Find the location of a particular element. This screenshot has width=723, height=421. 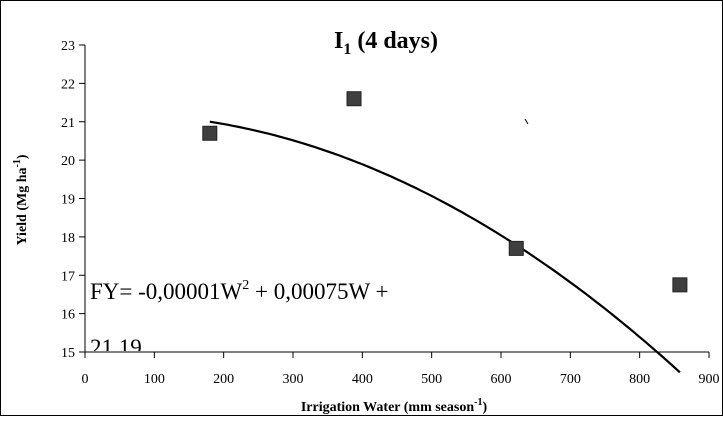

chart-title: I1 (4 days) is located at coordinates (386, 43).